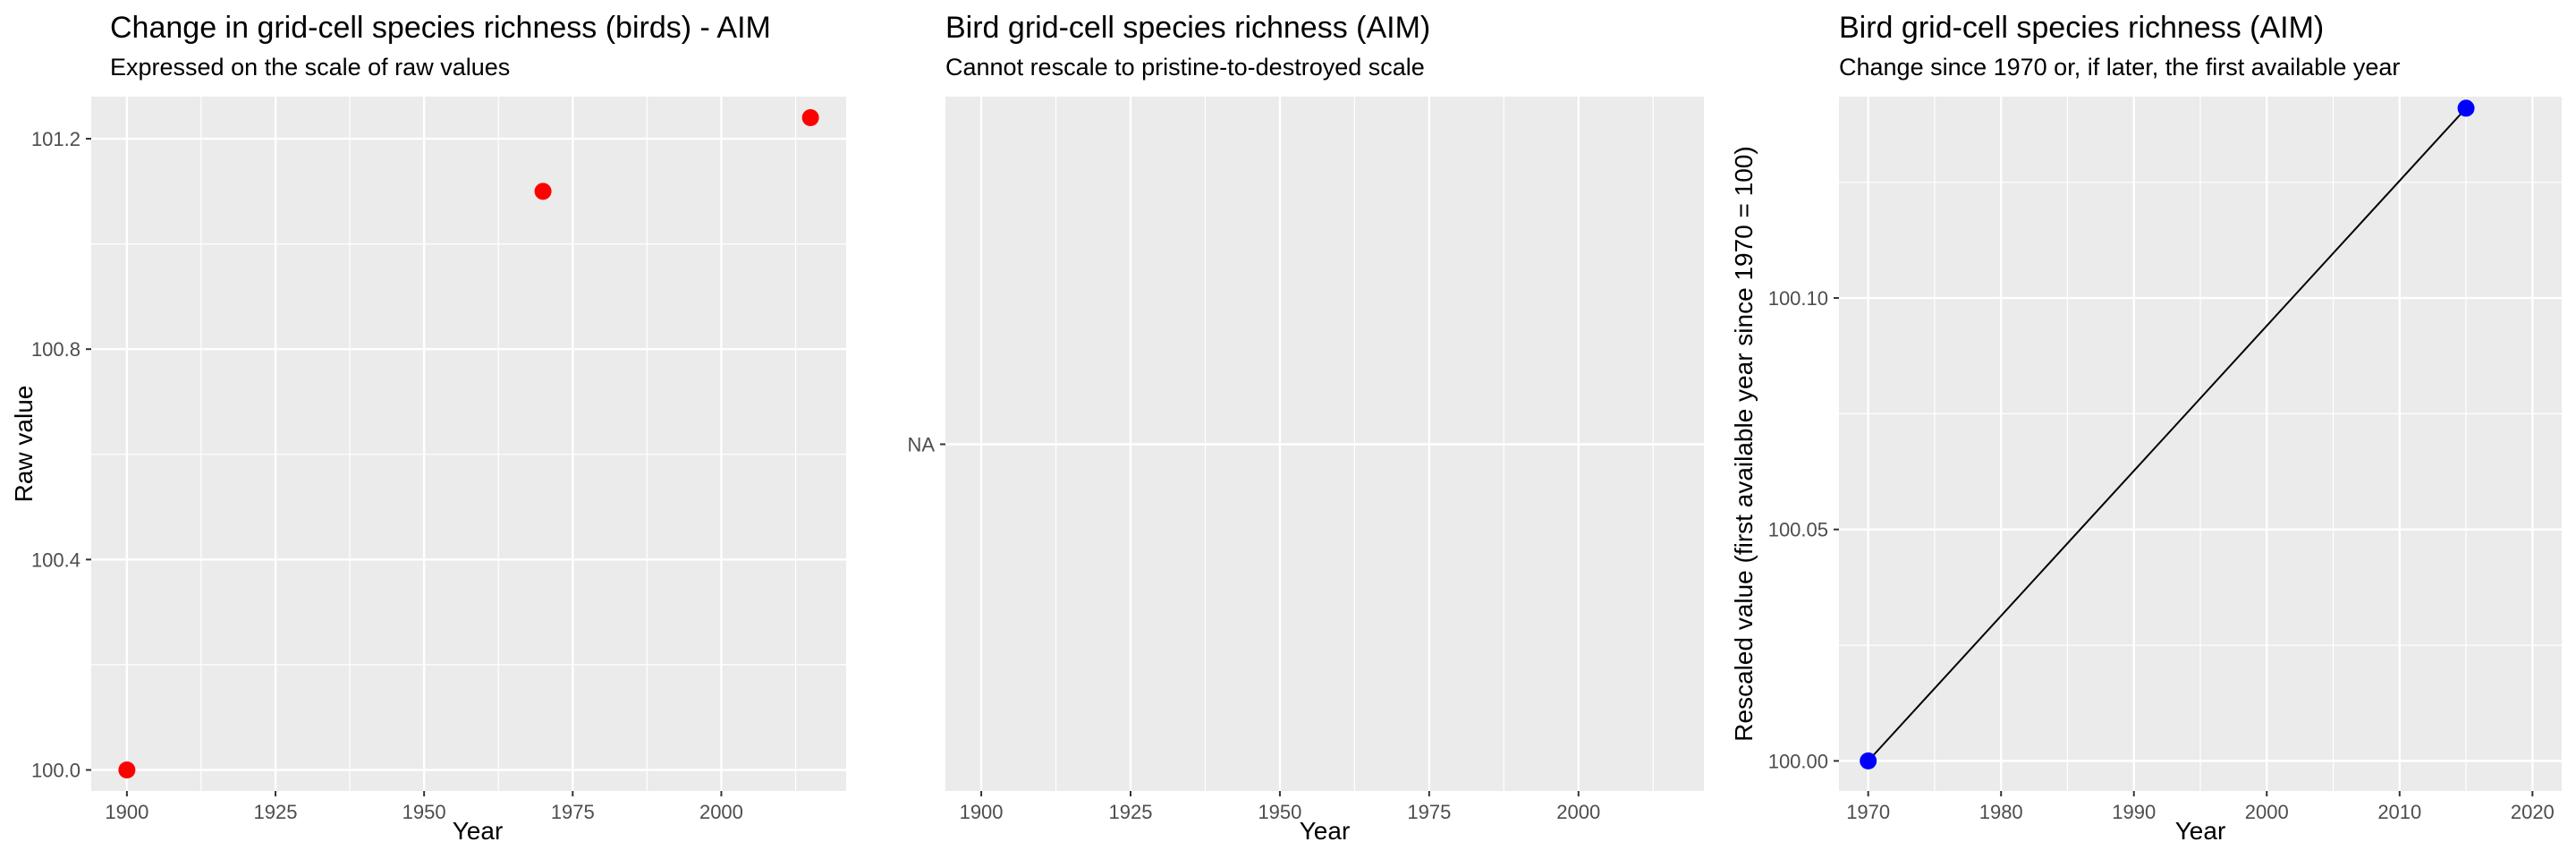 The width and height of the screenshot is (2576, 859). Describe the element at coordinates (55, 139) in the screenshot. I see `y-tick-label: 101.2` at that location.